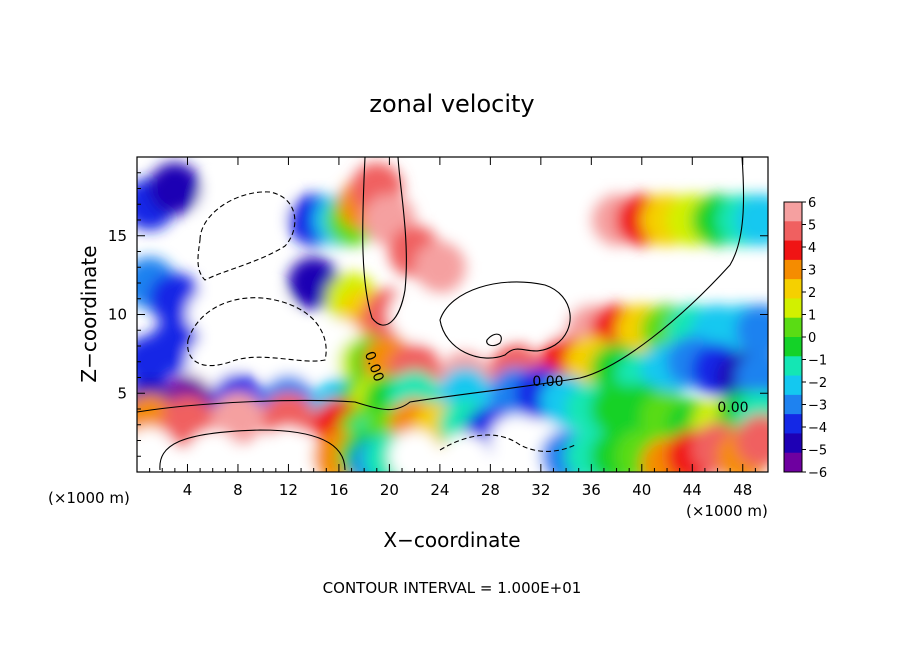 The image size is (904, 654). Describe the element at coordinates (238, 490) in the screenshot. I see `x-tick-label: 8` at that location.